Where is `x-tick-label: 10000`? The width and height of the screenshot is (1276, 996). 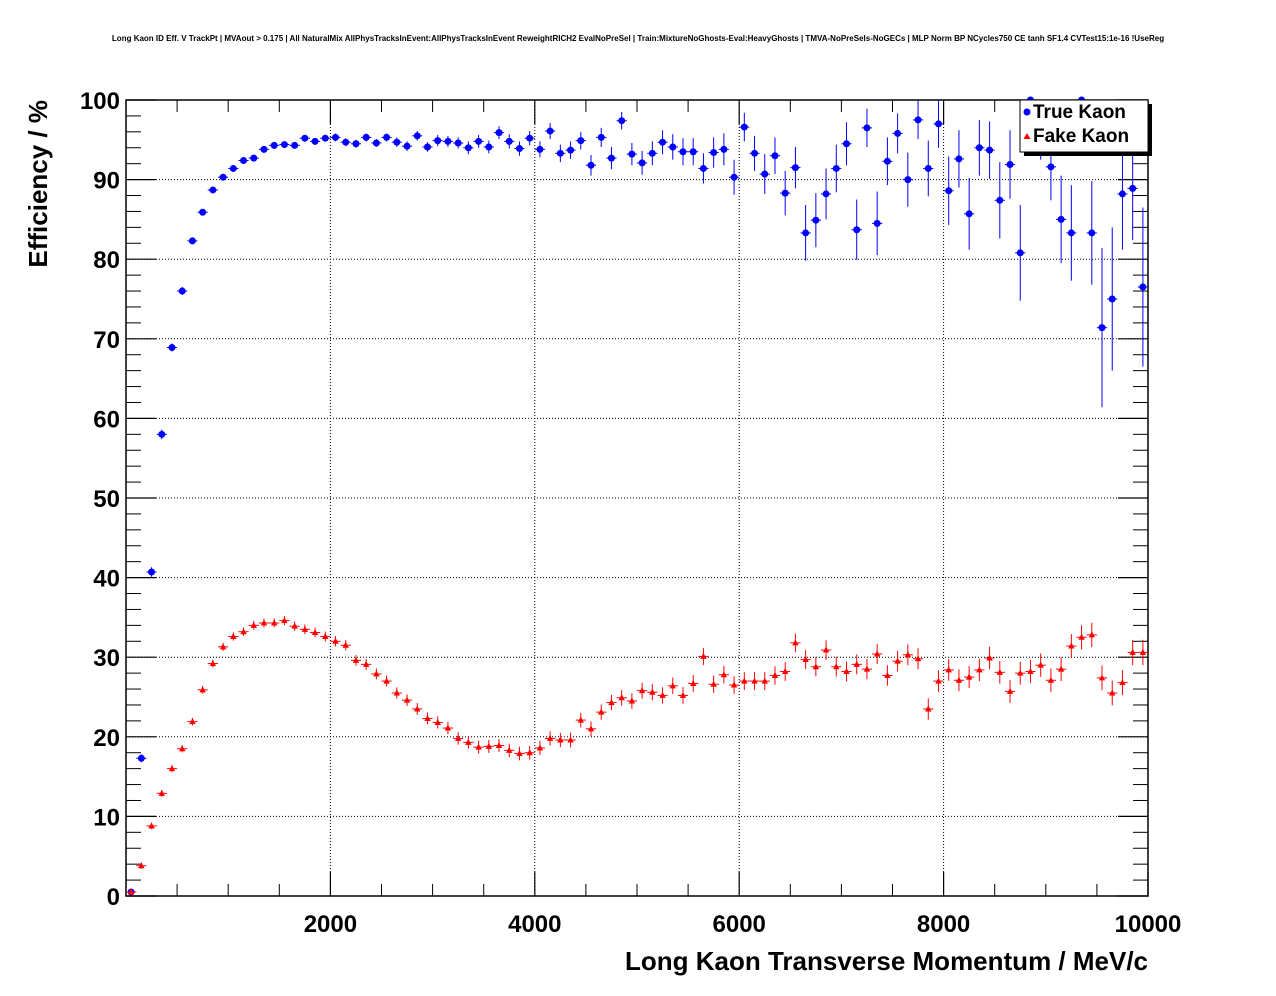 x-tick-label: 10000 is located at coordinates (1148, 924).